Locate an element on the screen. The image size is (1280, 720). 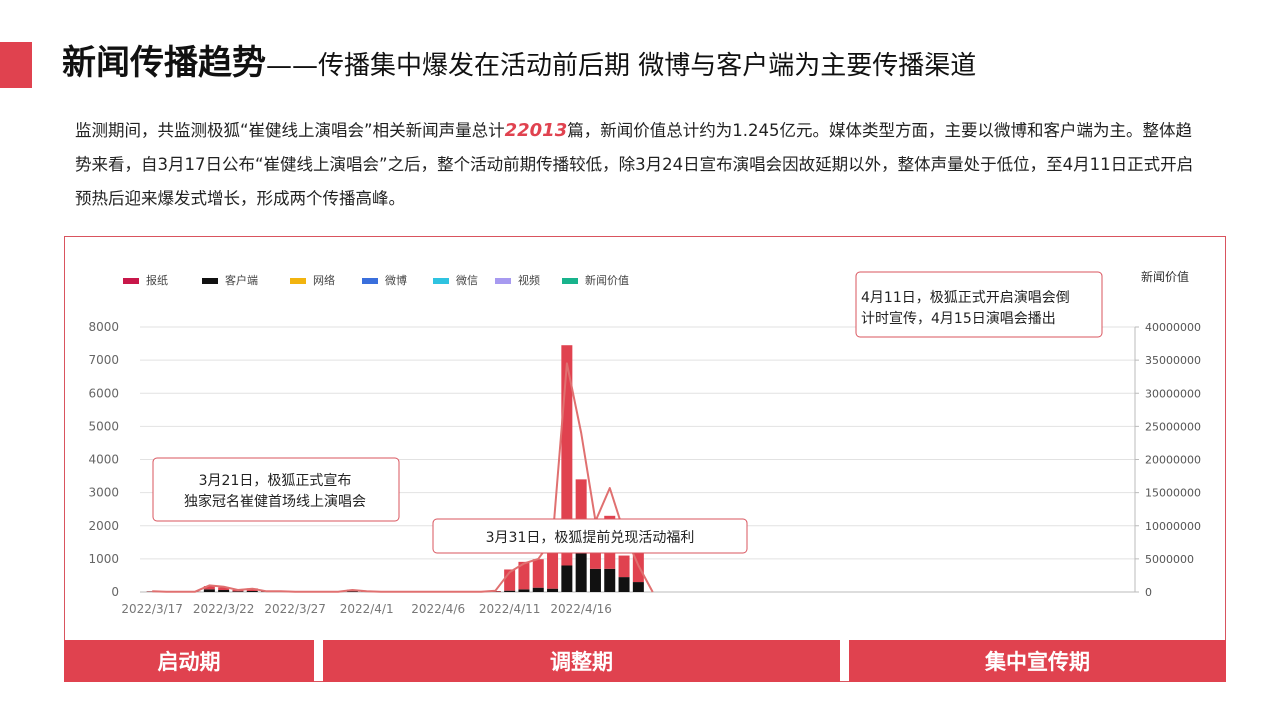
legend-label: 客户端 is located at coordinates (241, 280).